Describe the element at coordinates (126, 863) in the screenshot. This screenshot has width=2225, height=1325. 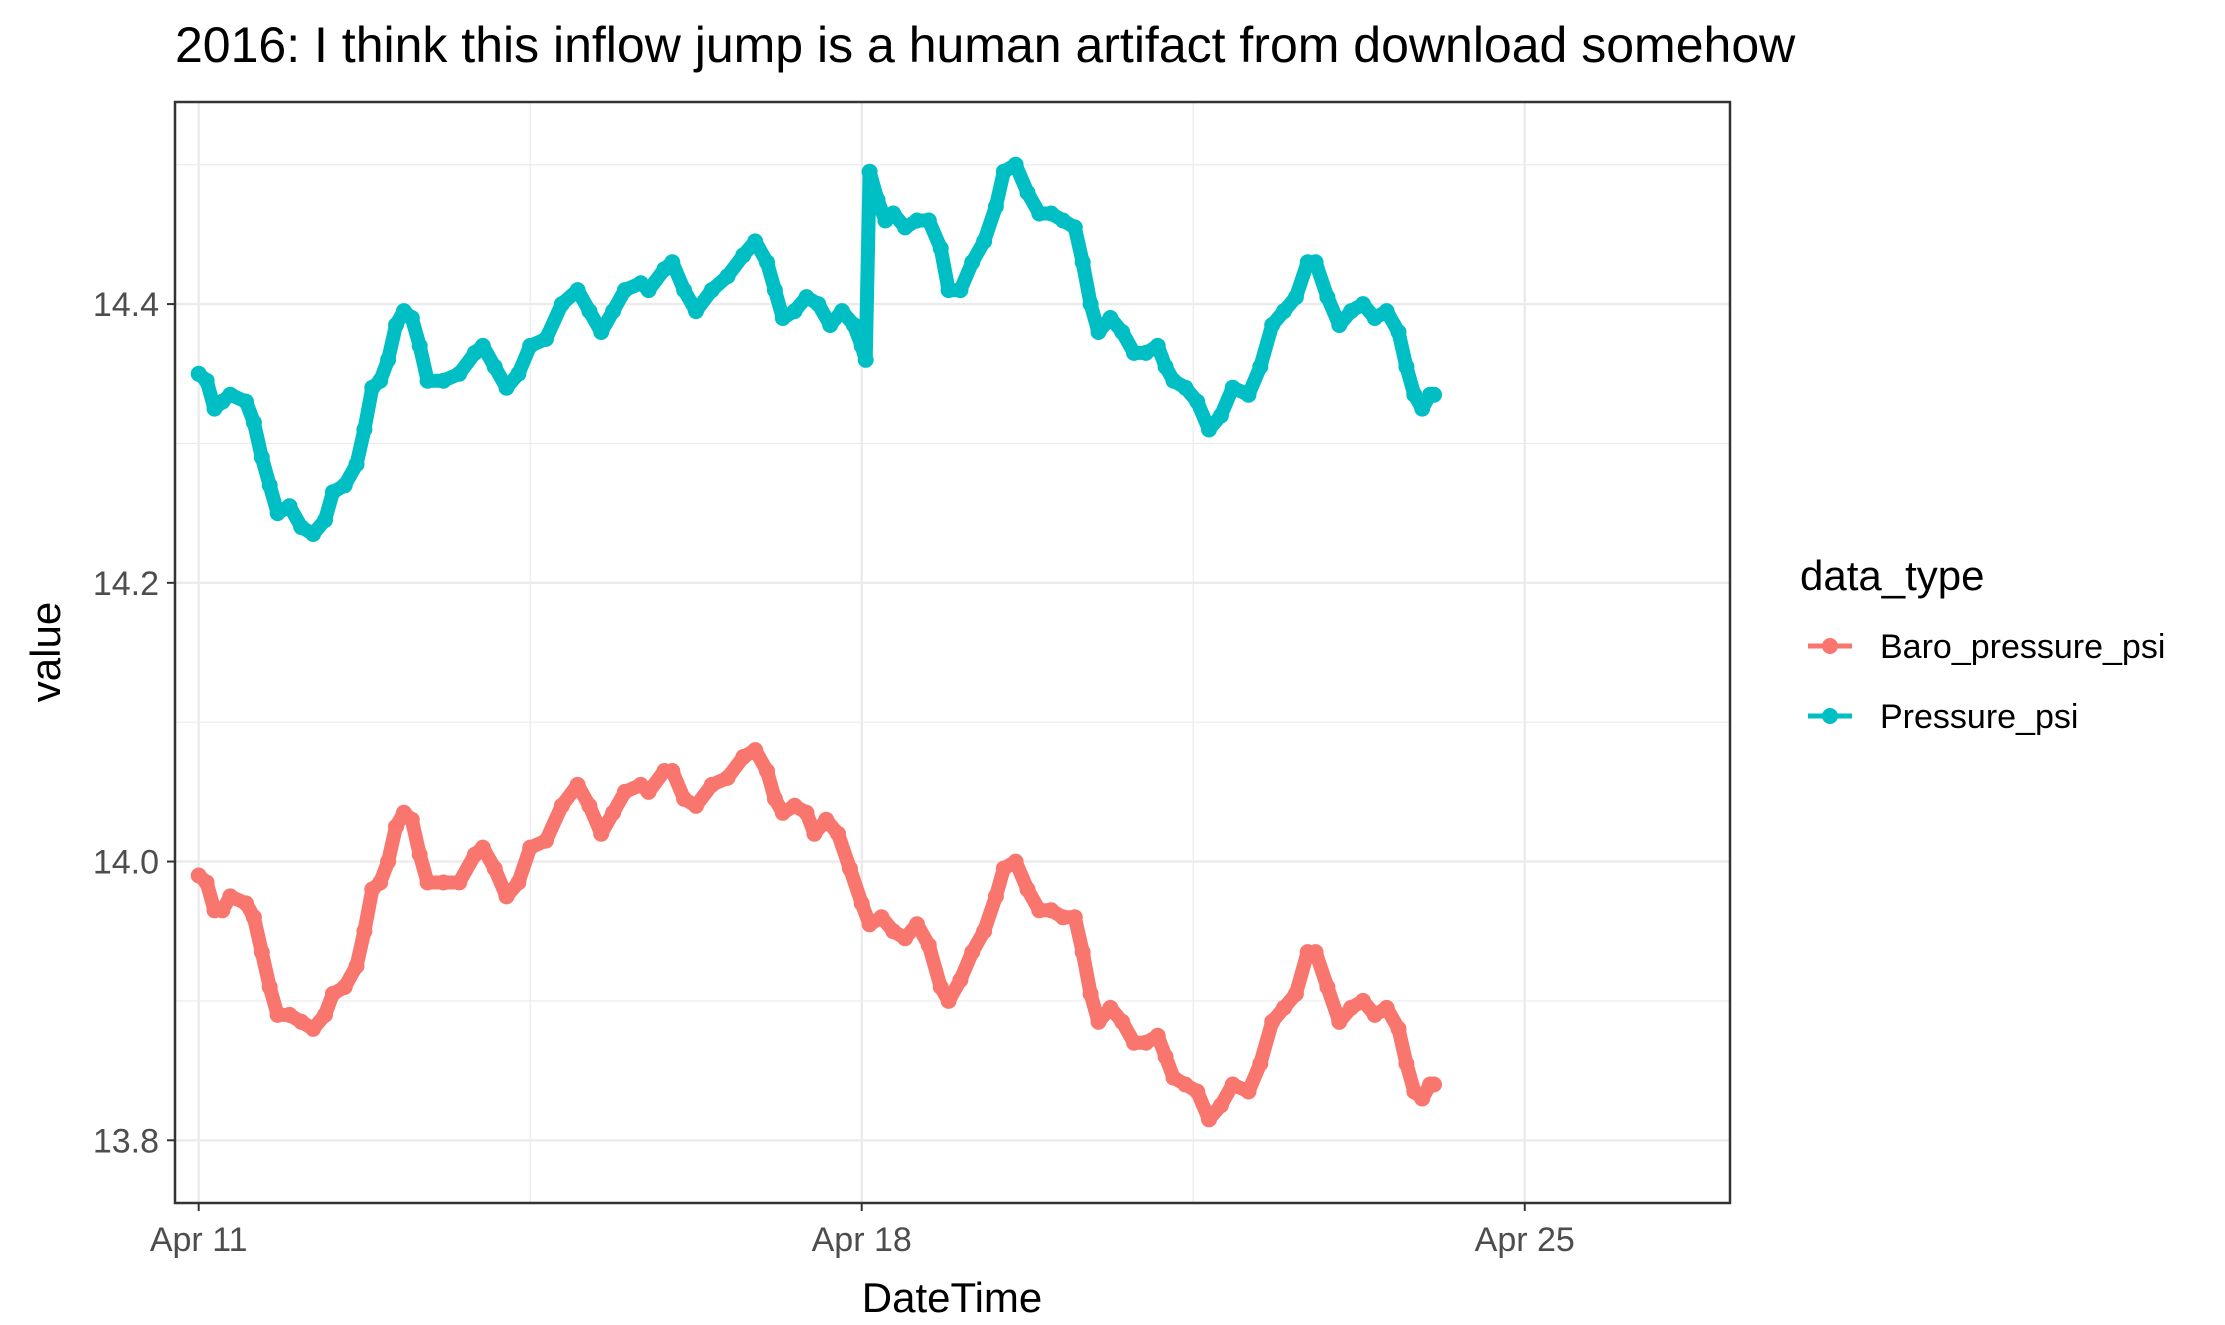
I see `y-tick-label: 14.0` at that location.